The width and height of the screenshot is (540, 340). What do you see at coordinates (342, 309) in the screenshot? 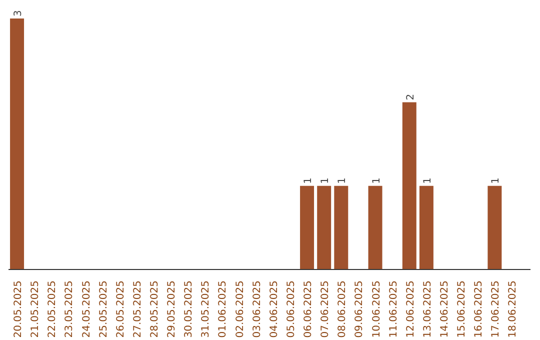
I see `x-tick-label: 08.06.2025` at bounding box center [342, 309].